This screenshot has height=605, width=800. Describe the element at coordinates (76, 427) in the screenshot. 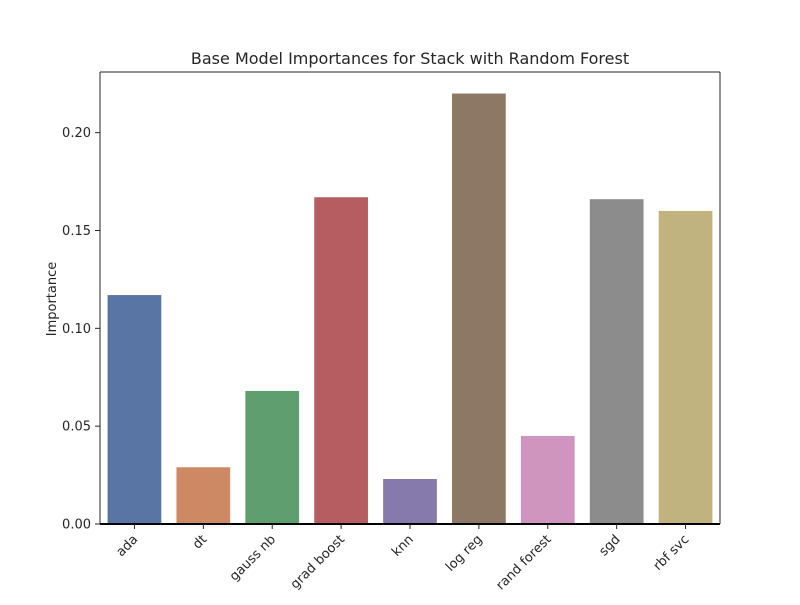

I see `y-tick-label: 0.05` at that location.